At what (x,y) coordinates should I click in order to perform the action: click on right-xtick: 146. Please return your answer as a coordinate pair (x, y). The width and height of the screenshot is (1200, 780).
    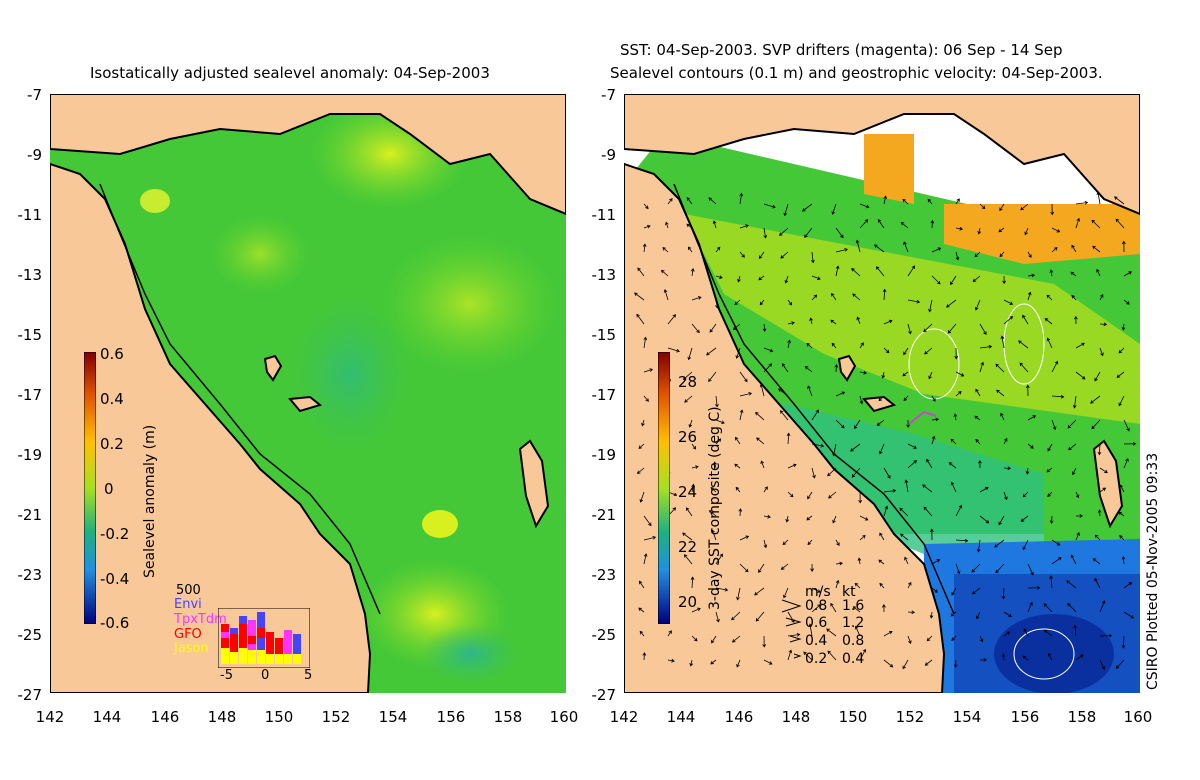
    Looking at the image, I should click on (739, 717).